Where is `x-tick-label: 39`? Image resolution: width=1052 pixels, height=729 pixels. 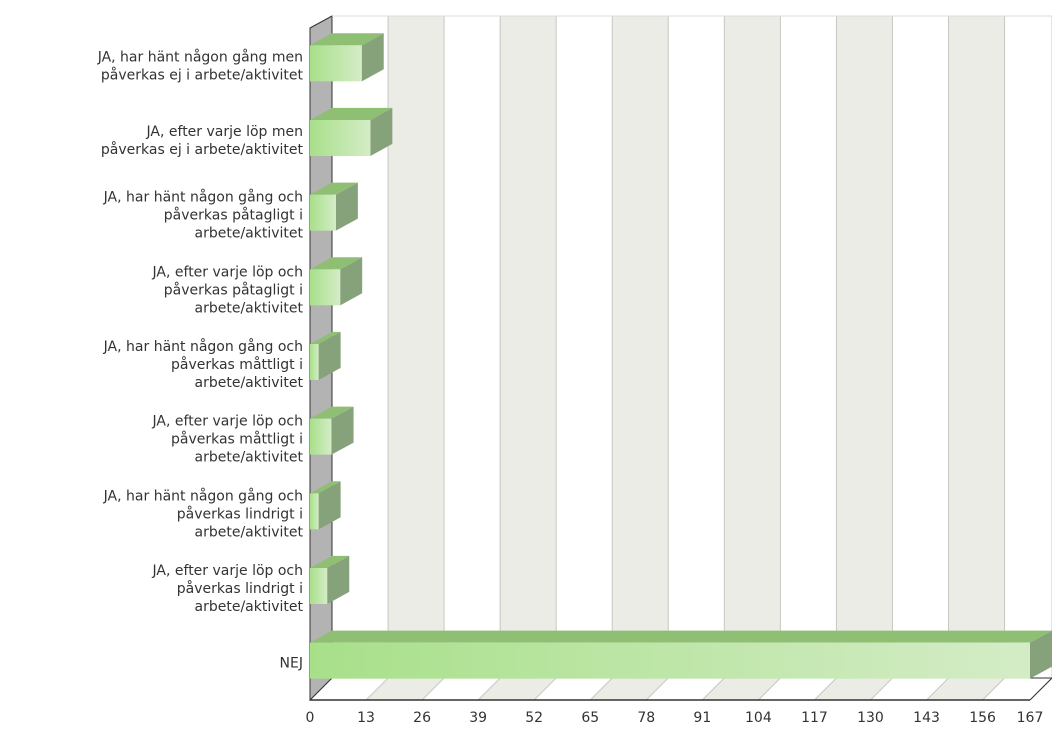
x-tick-label: 39 is located at coordinates (478, 718).